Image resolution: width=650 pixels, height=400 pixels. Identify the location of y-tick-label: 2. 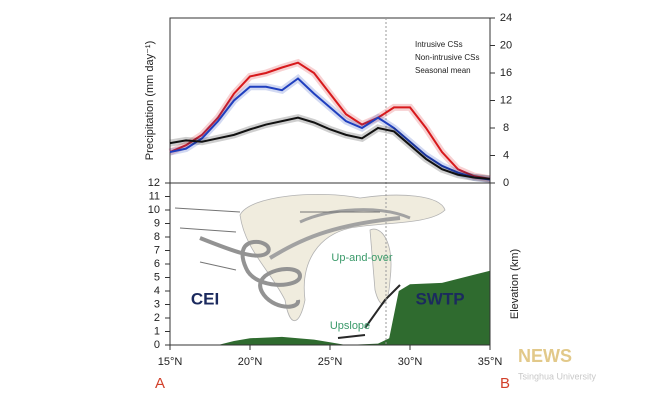
(157, 318).